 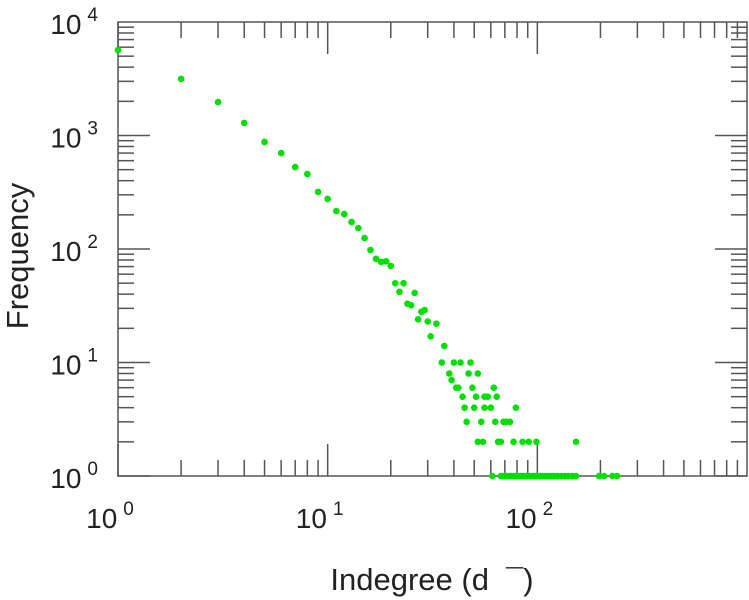 What do you see at coordinates (74, 22) in the screenshot?
I see `y-tick-label: 10 4` at bounding box center [74, 22].